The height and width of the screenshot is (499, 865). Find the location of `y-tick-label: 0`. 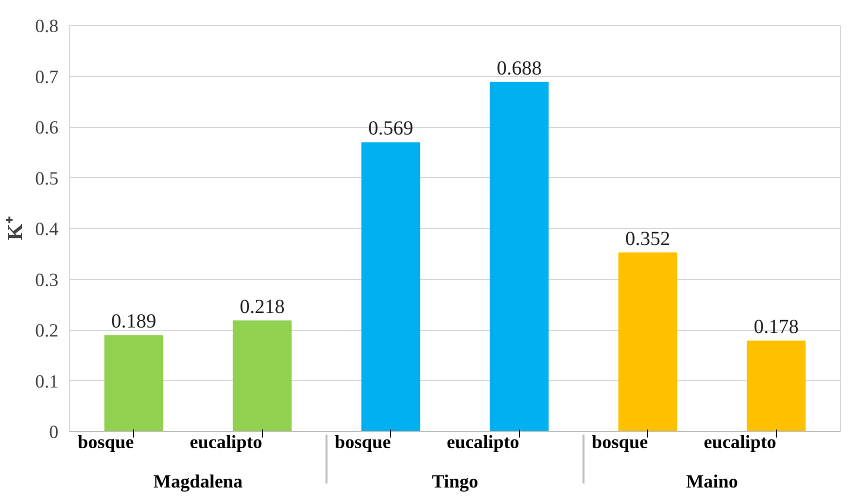

y-tick-label: 0 is located at coordinates (53, 432).